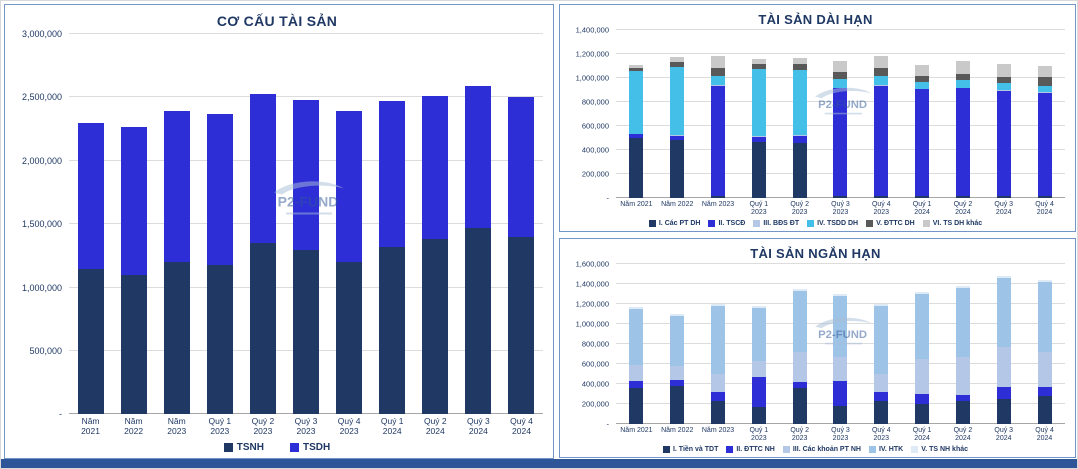 This screenshot has width=1078, height=469. What do you see at coordinates (1044, 208) in the screenshot?
I see `x-axis-label: Quý 4 2024` at bounding box center [1044, 208].